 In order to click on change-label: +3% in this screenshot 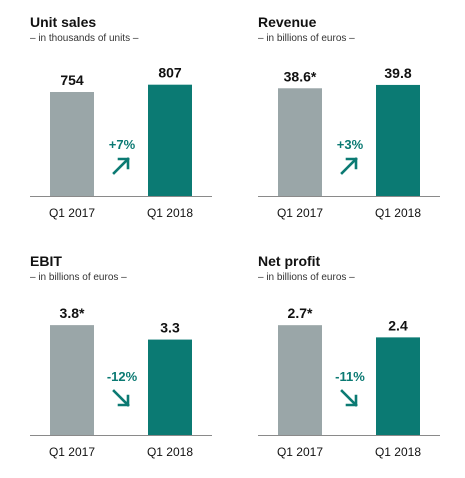, I will do `click(350, 144)`.